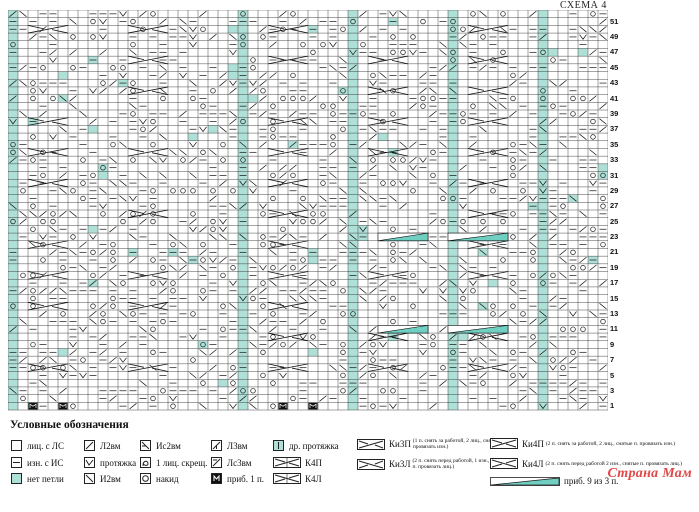  What do you see at coordinates (287, 478) in the screenshot?
I see `cable-4-left-icon` at bounding box center [287, 478].